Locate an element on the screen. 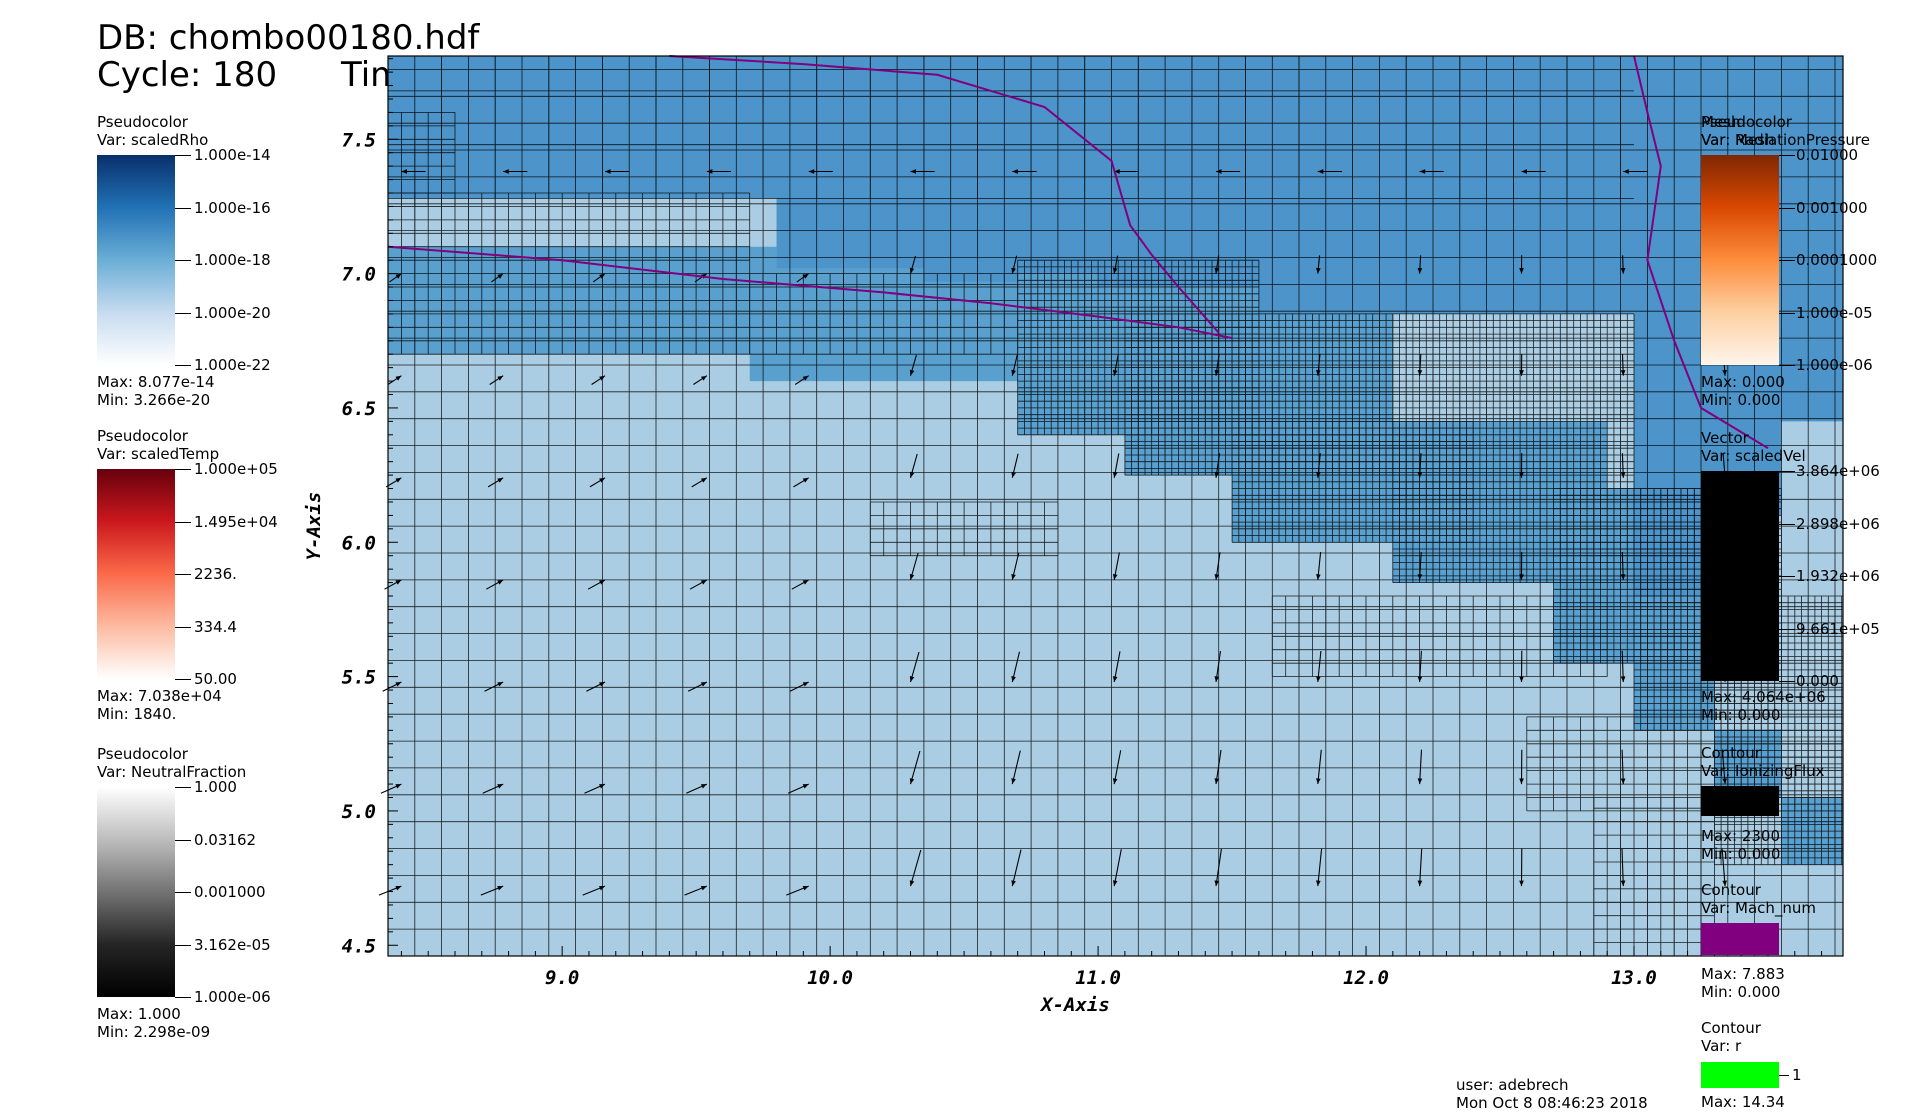  x-tick-label: 12.0 is located at coordinates (1366, 978).